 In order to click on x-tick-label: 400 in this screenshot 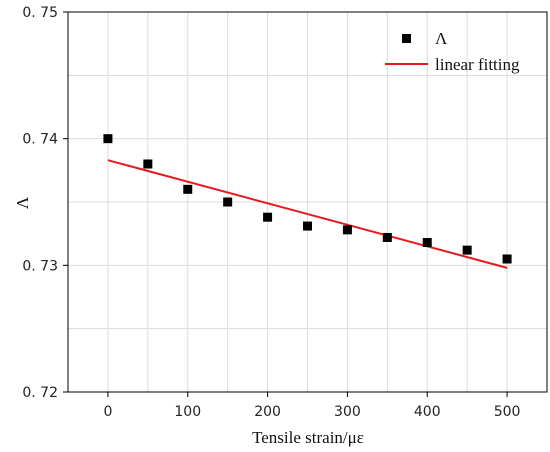, I will do `click(427, 412)`.